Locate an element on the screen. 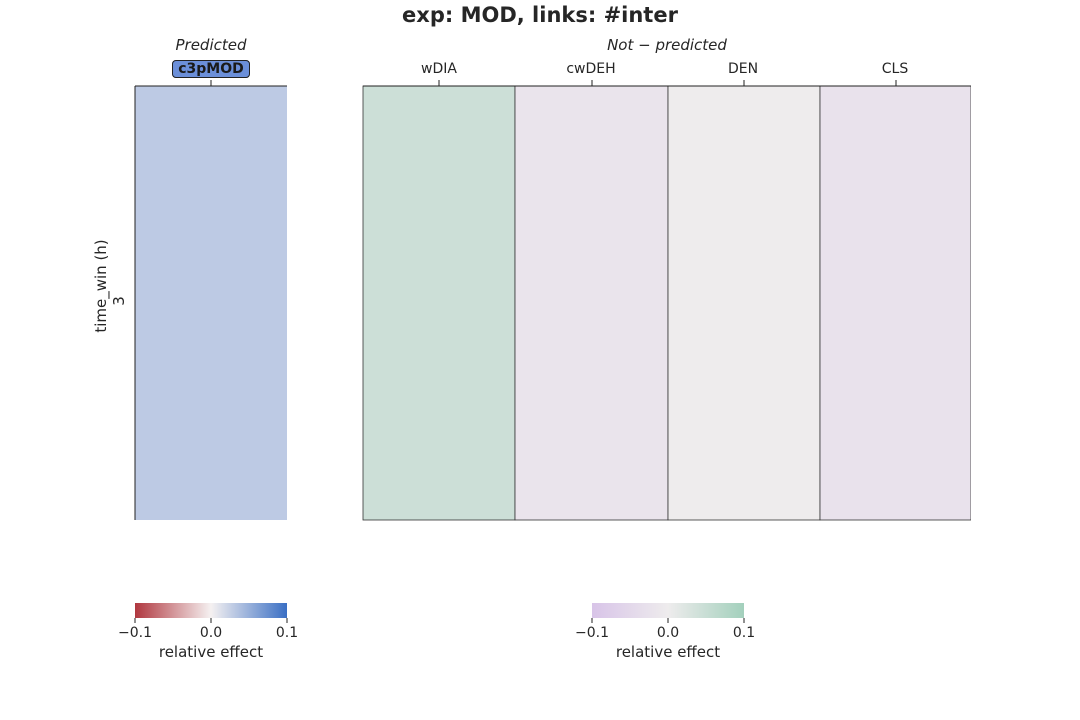 The image size is (1080, 720). tick-label-wdia: wDIA is located at coordinates (439, 69).